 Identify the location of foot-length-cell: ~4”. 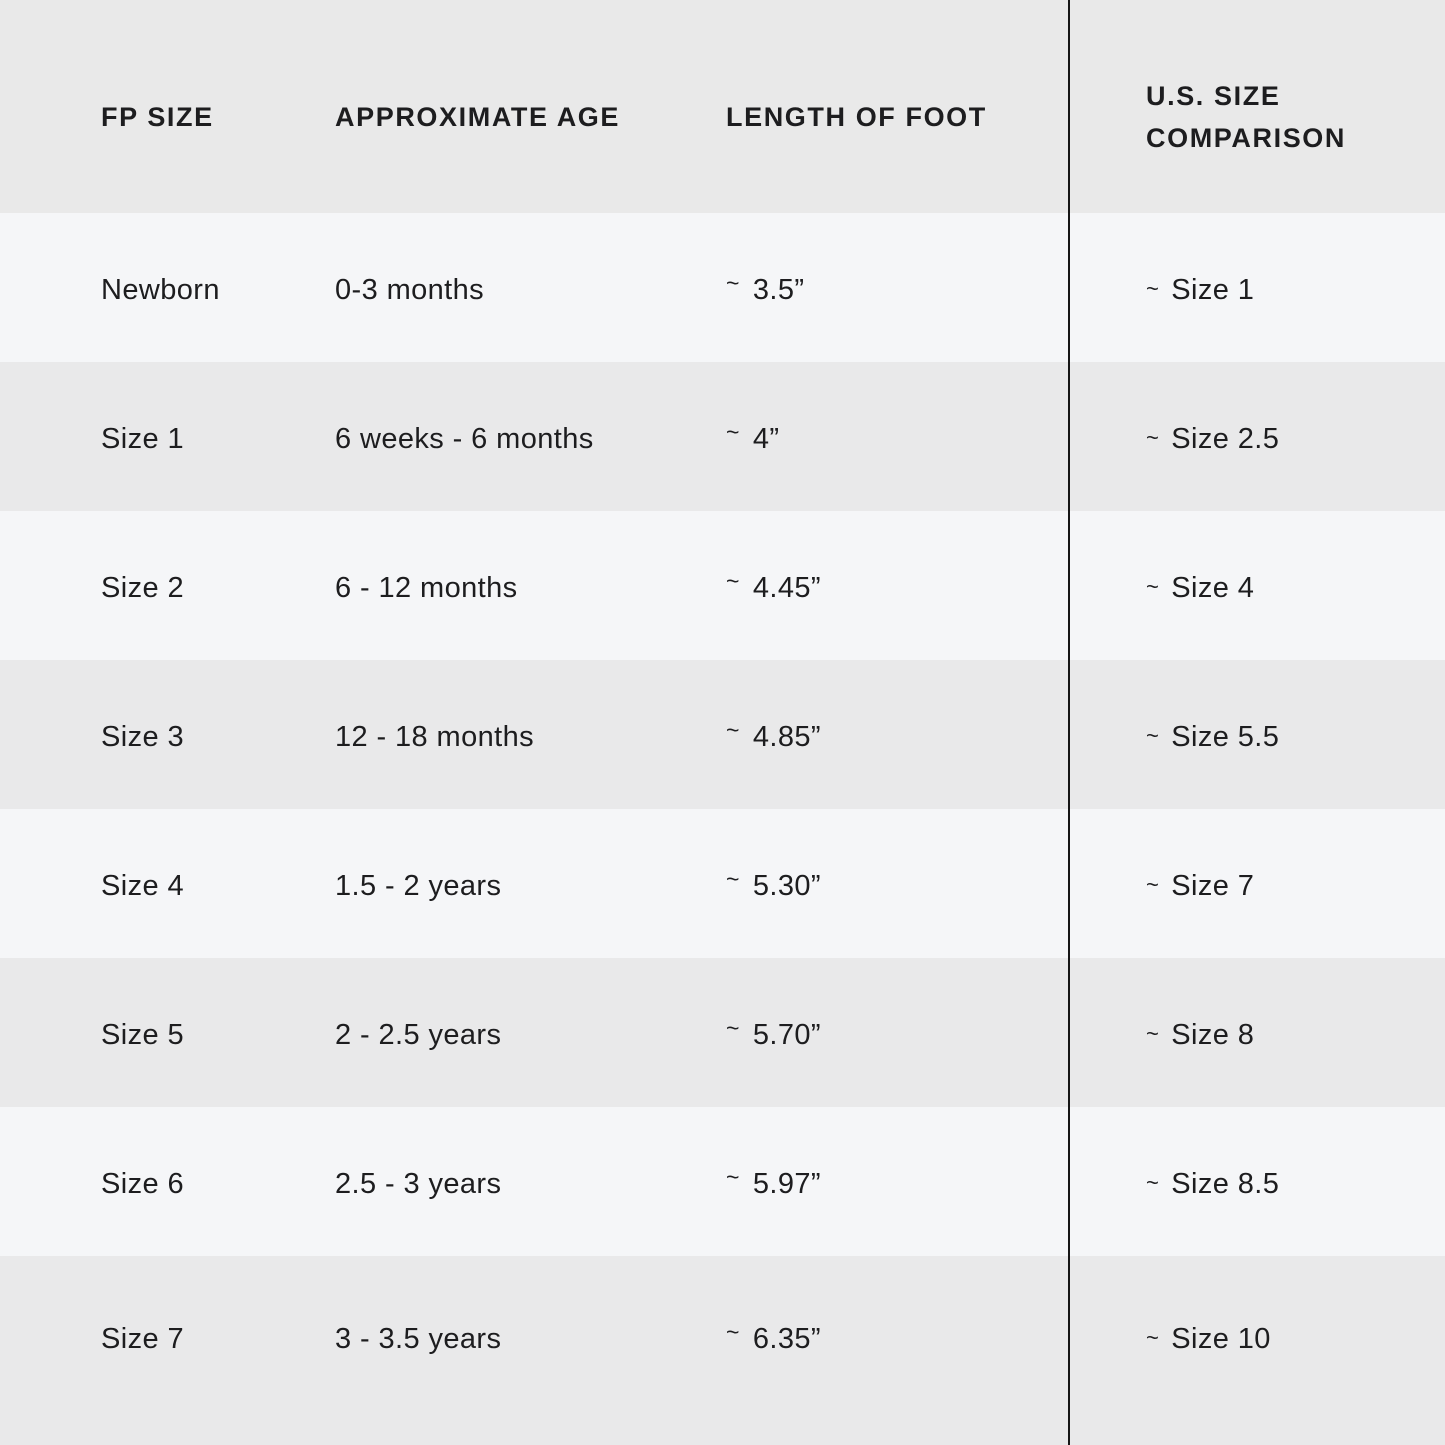
(897, 437).